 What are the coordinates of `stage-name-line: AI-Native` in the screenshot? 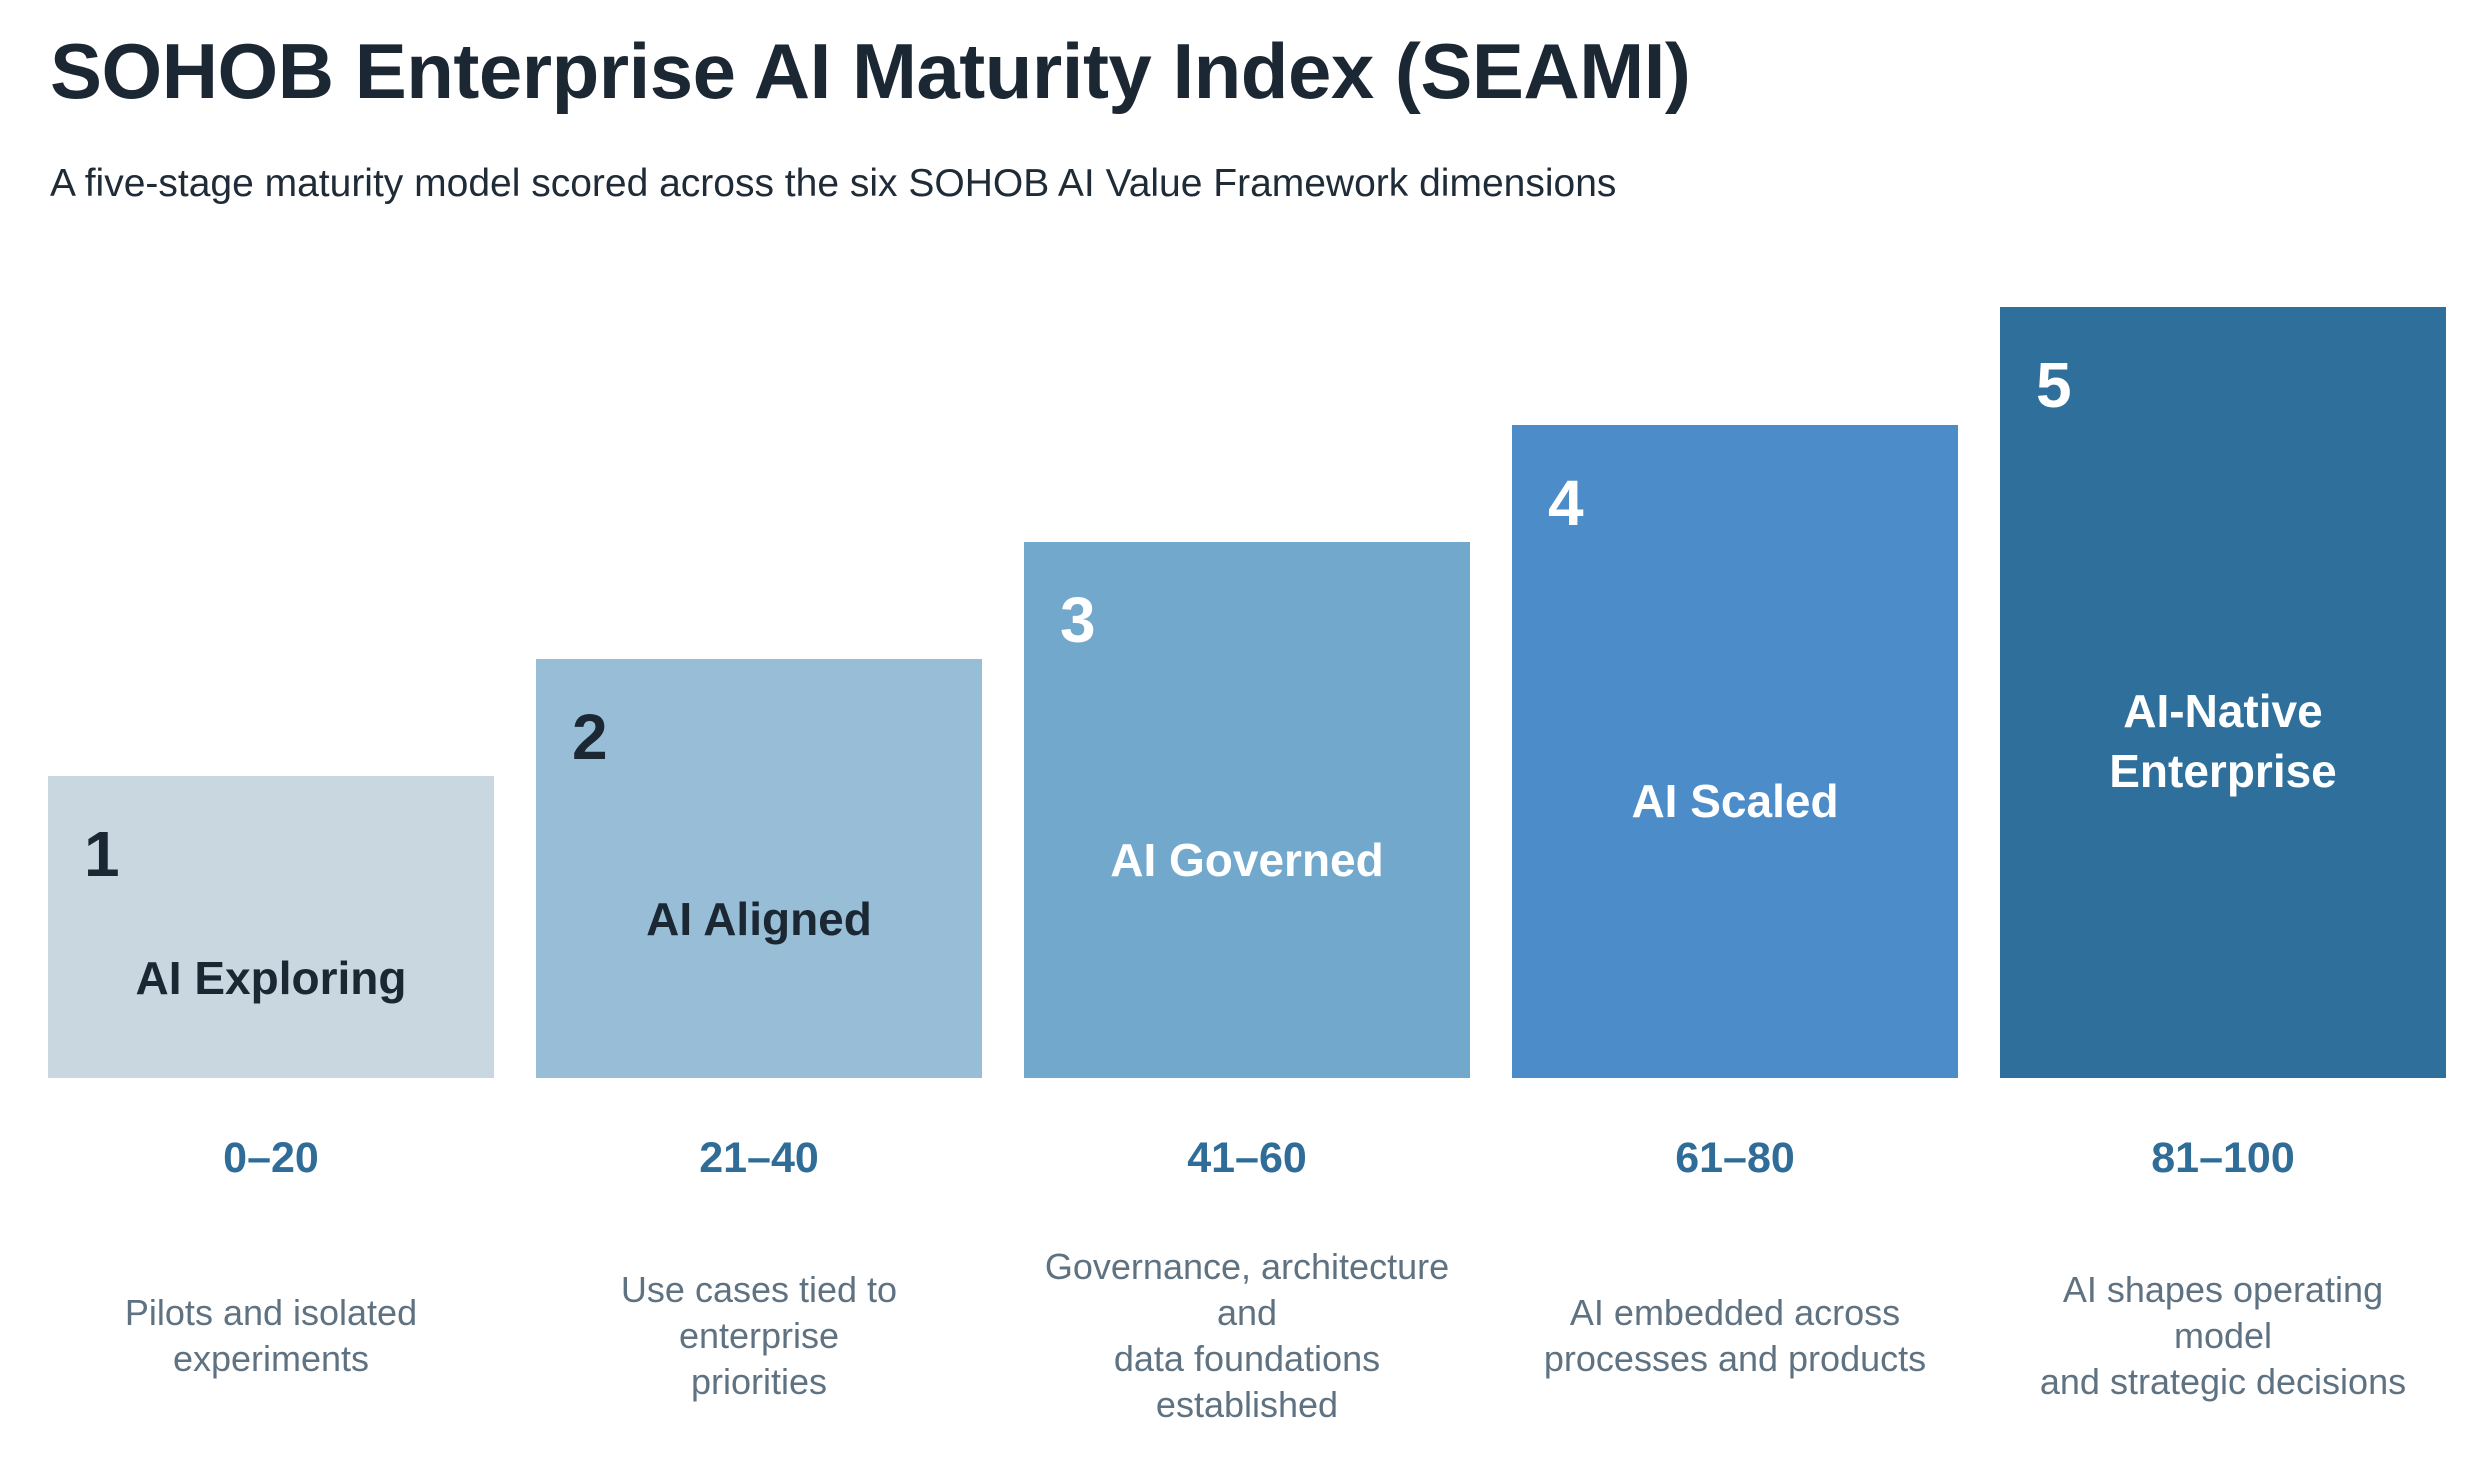 It's located at (2223, 711).